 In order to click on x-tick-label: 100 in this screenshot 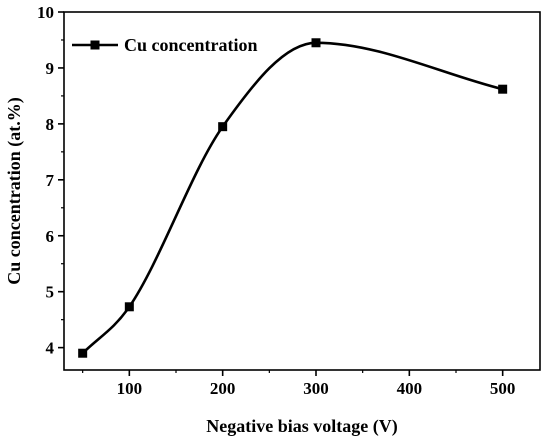, I will do `click(130, 388)`.